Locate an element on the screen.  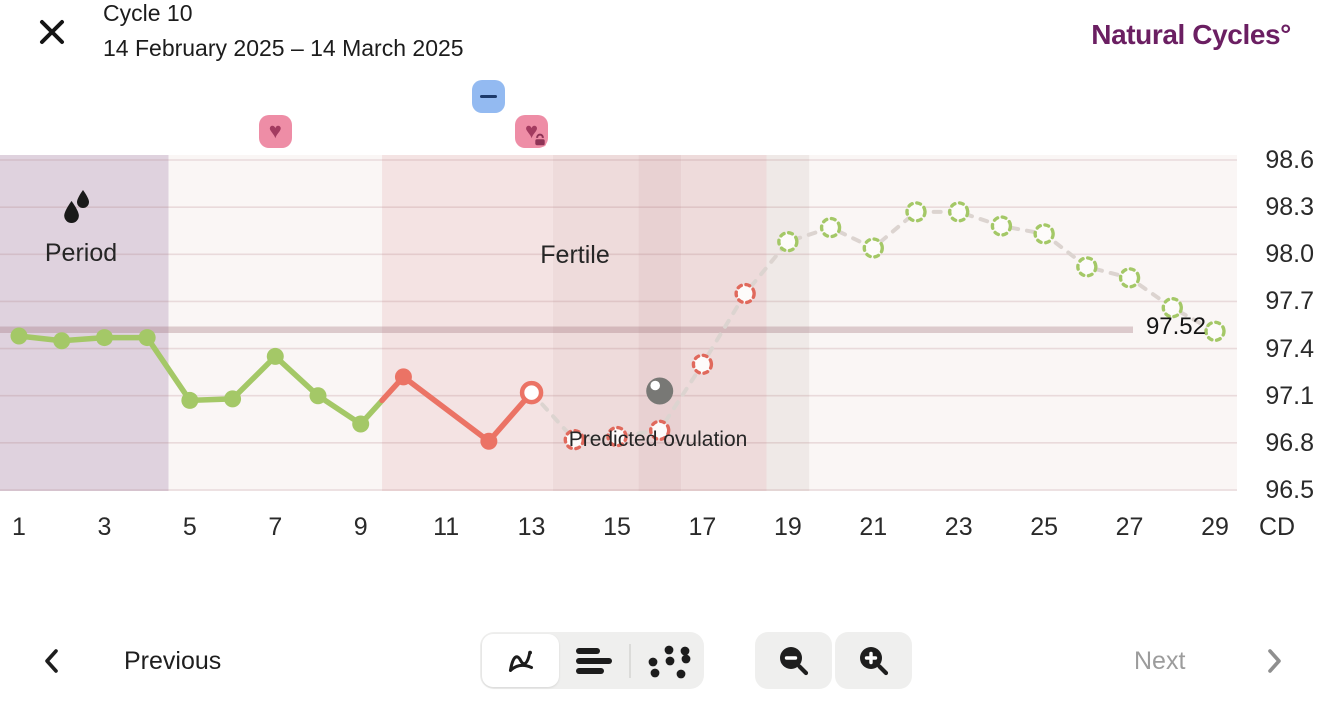
close-button is located at coordinates (52, 32).